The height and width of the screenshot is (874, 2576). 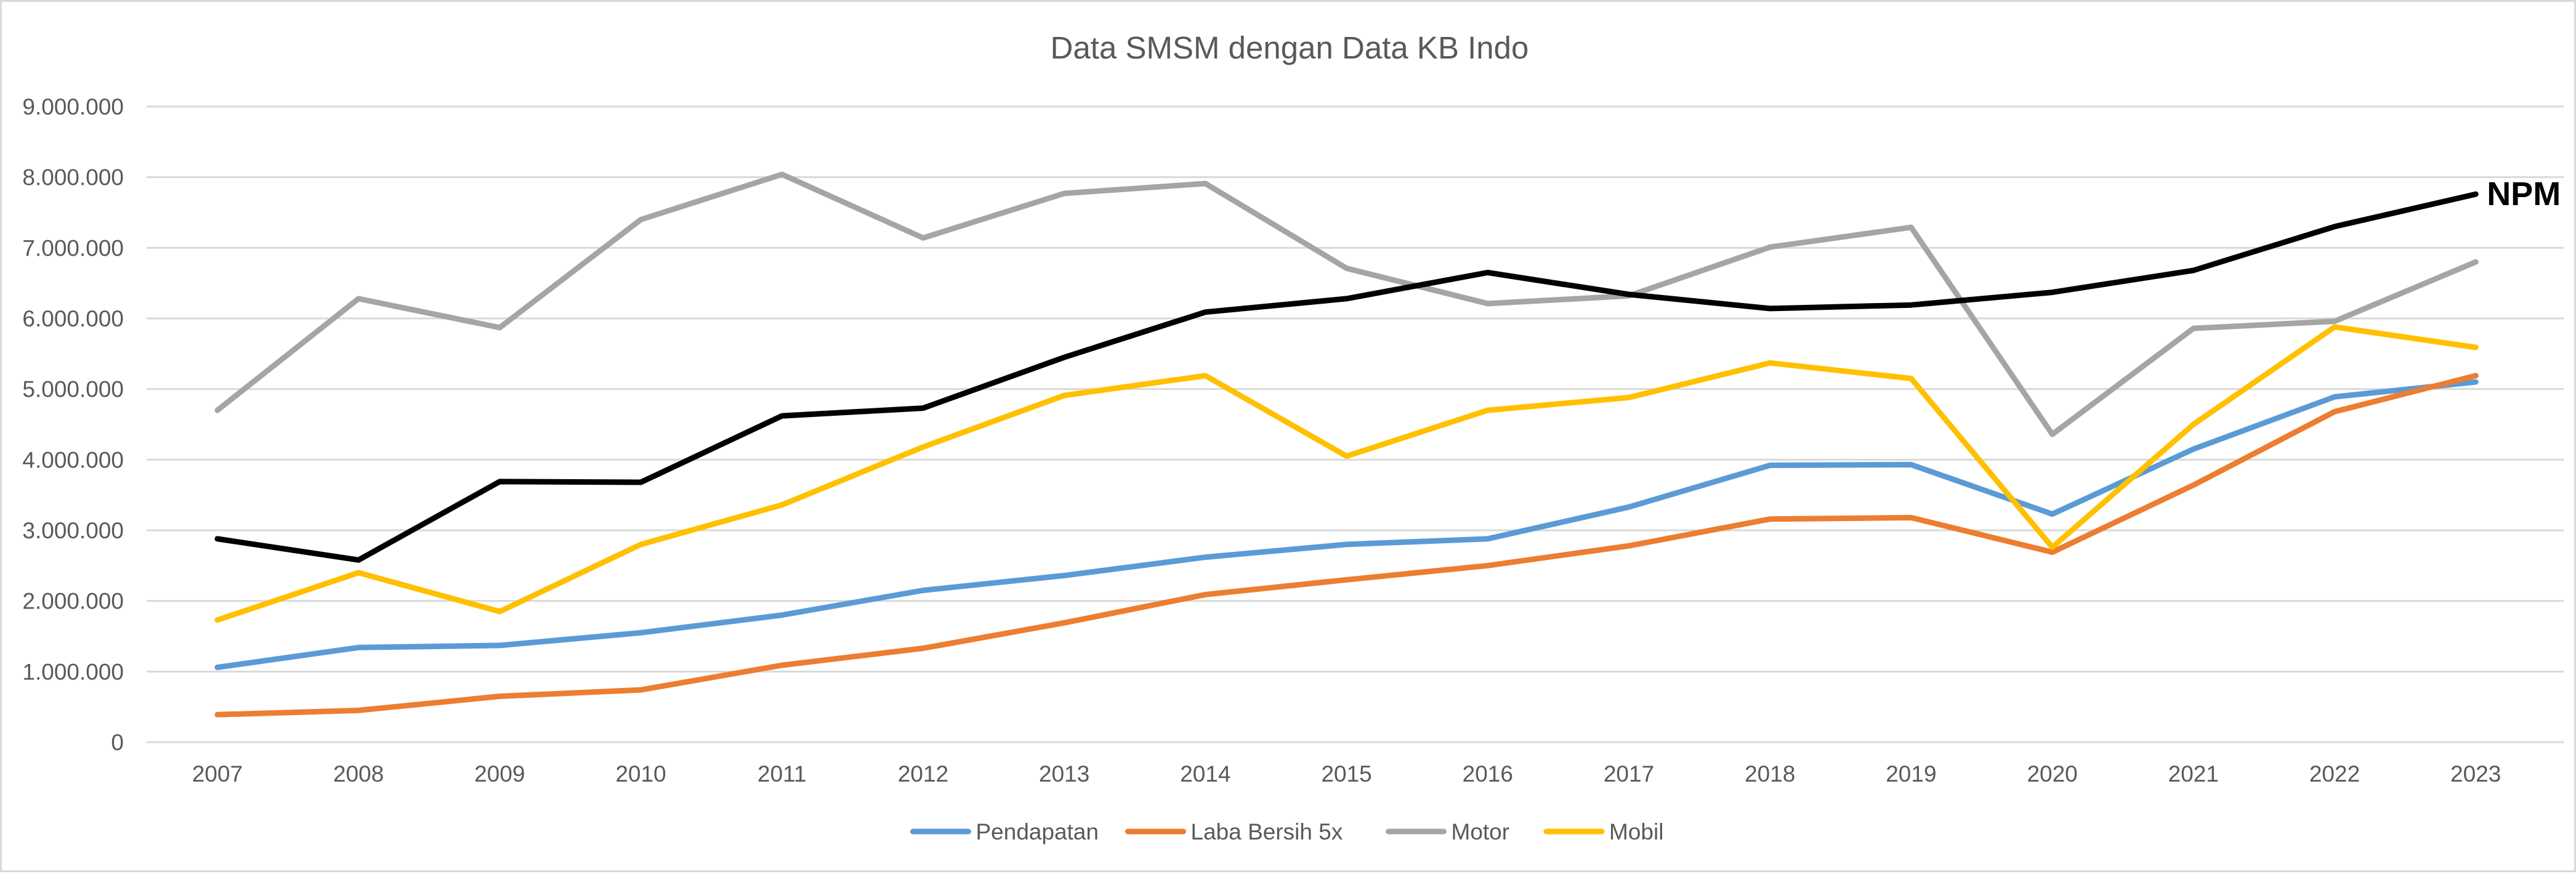 What do you see at coordinates (1636, 832) in the screenshot?
I see `legend-label: Mobil` at bounding box center [1636, 832].